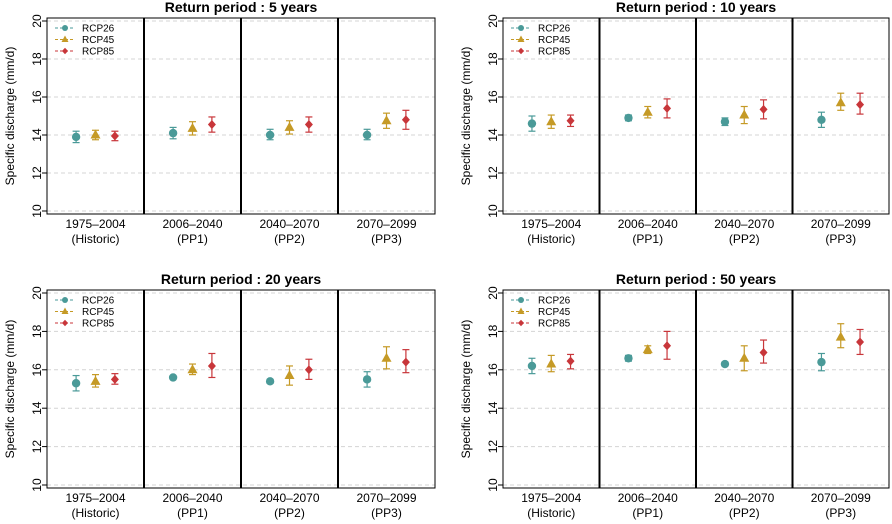 The width and height of the screenshot is (892, 524). What do you see at coordinates (241, 7) in the screenshot?
I see `panel-title: Return period : 5 years` at bounding box center [241, 7].